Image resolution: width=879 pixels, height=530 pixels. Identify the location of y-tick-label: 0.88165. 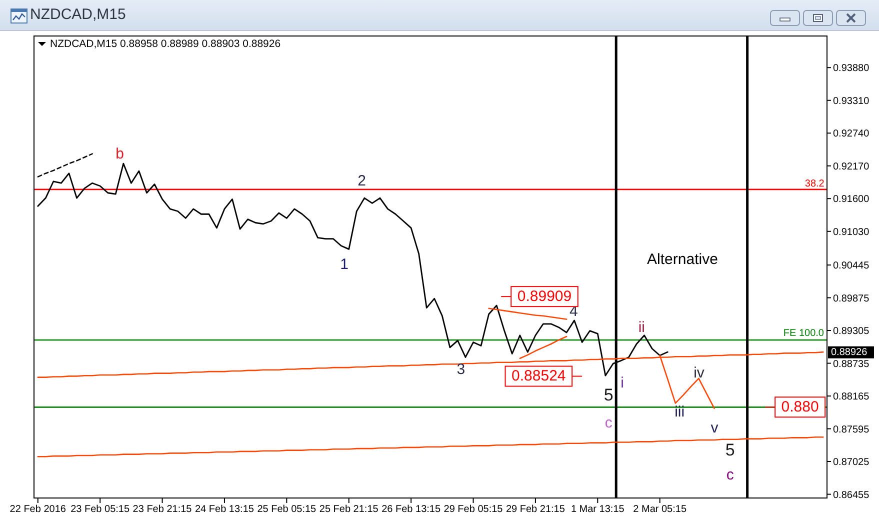
(851, 397).